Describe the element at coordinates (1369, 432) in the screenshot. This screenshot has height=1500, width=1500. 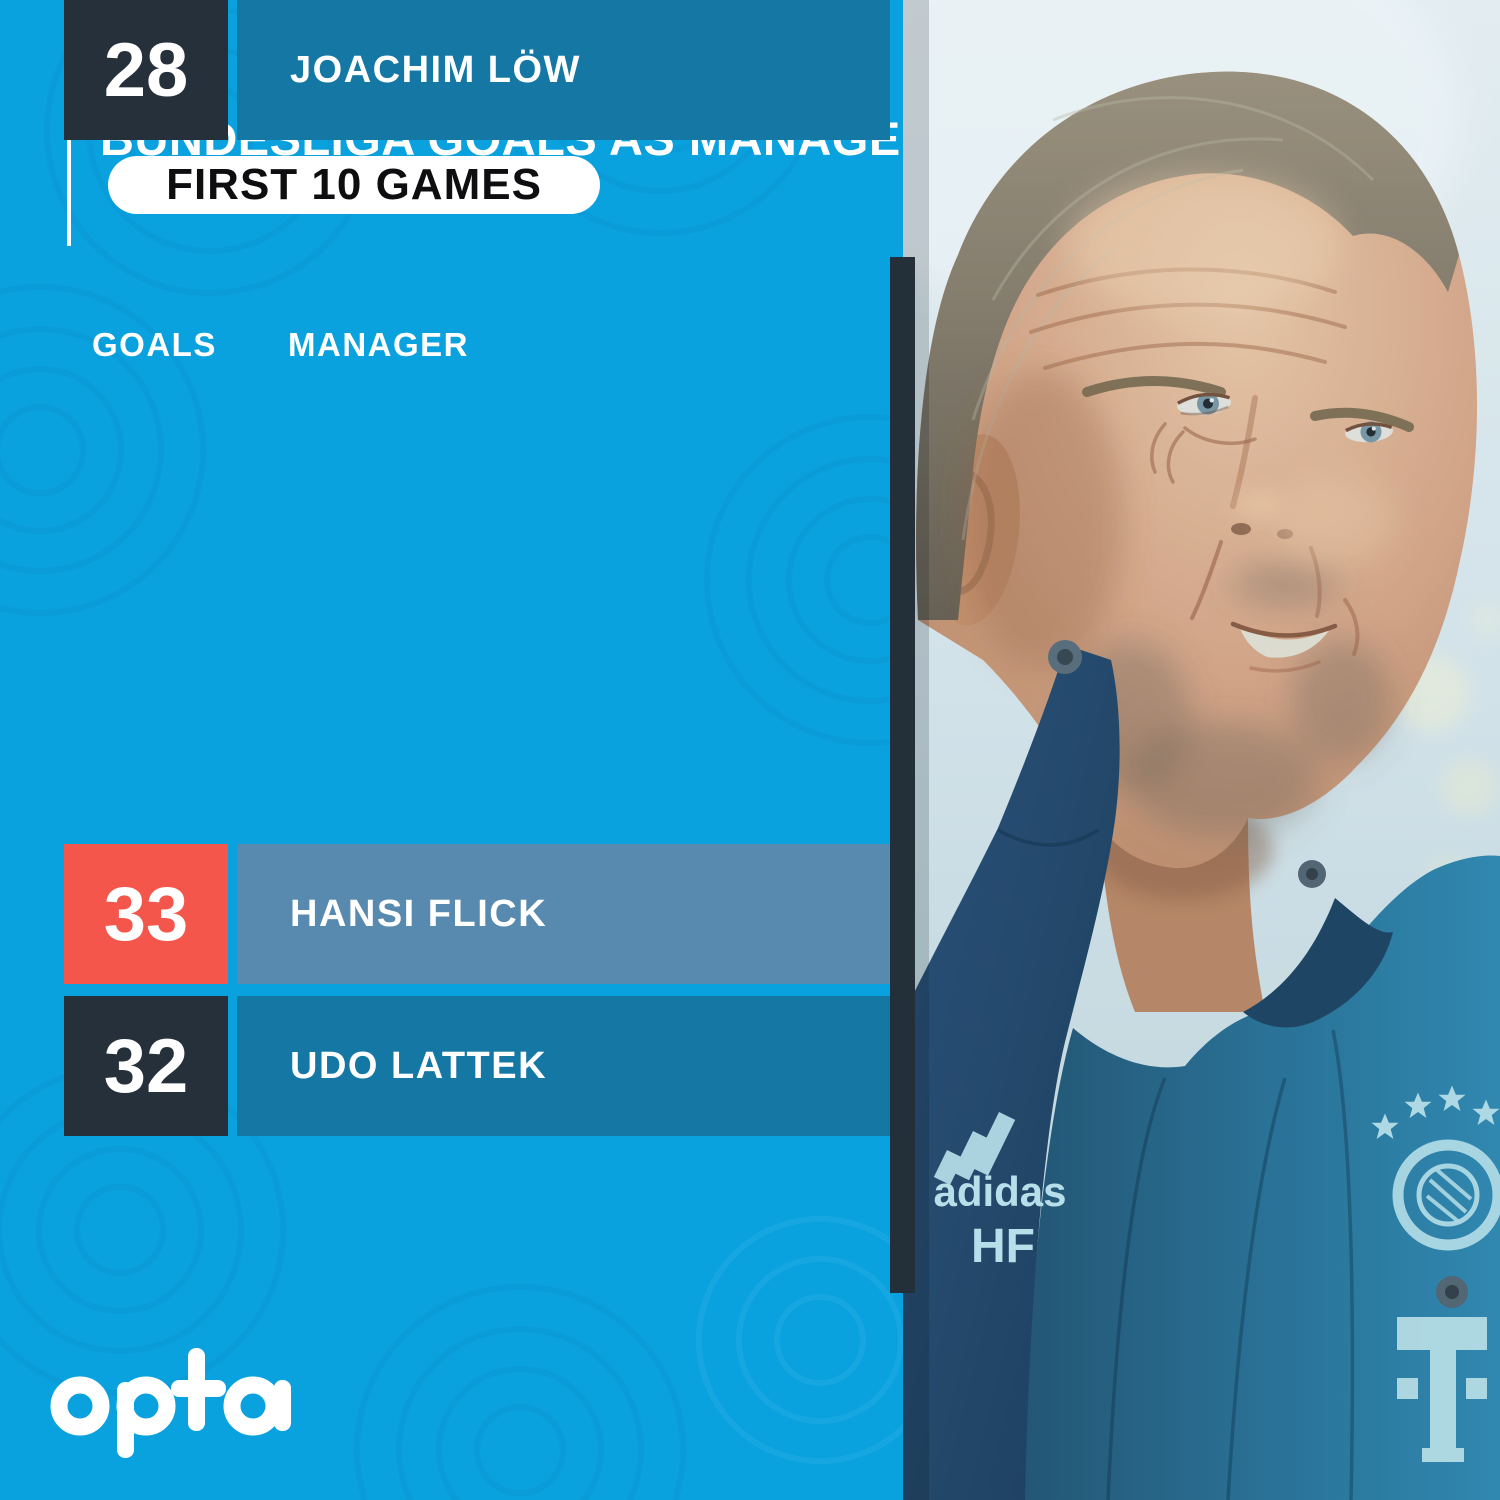
I see `right-eye` at that location.